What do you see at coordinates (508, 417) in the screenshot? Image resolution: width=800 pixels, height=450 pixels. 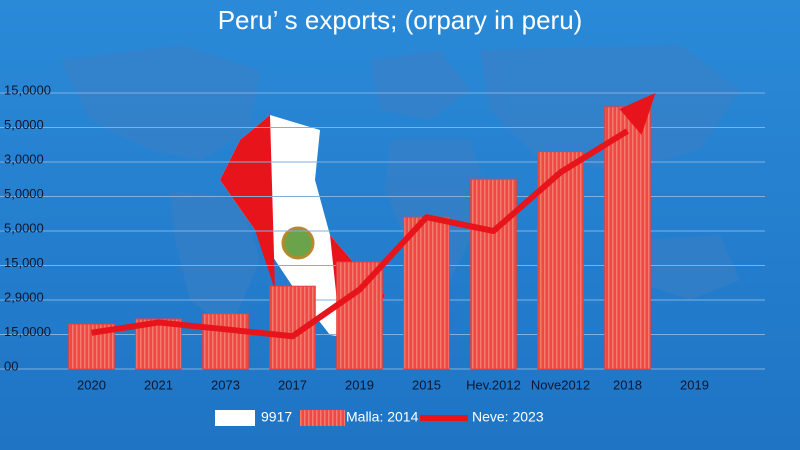 I see `legend-label: Neve: 2023` at bounding box center [508, 417].